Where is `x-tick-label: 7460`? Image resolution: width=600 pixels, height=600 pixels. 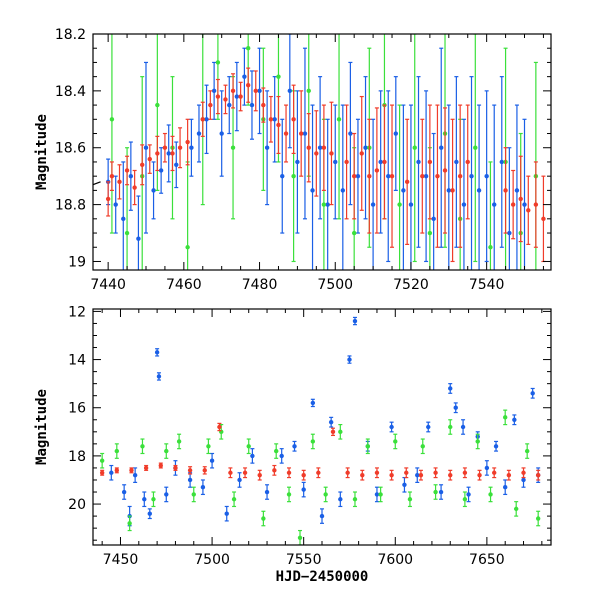 x-tick-label: 7460 is located at coordinates (184, 285).